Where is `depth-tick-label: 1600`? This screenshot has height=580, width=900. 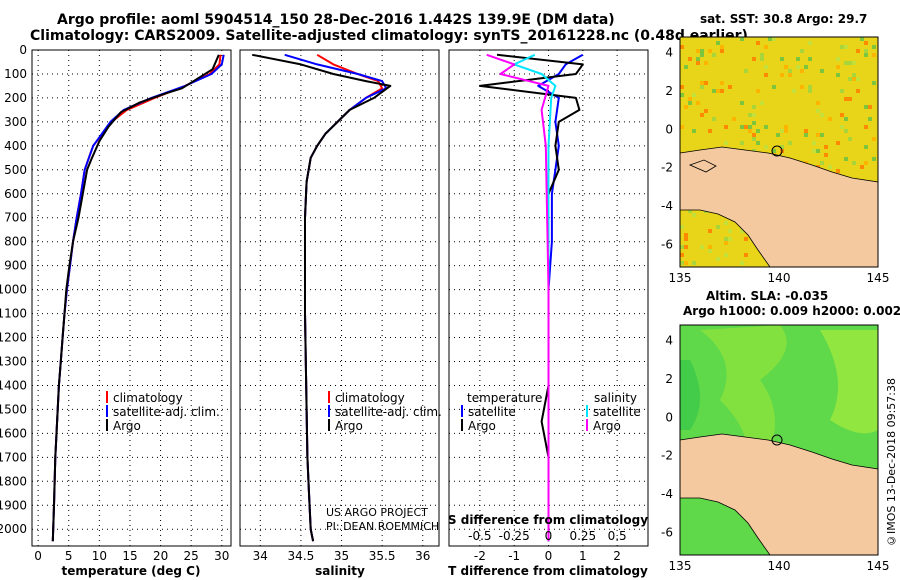
depth-tick-label: 1600 is located at coordinates (13, 433).